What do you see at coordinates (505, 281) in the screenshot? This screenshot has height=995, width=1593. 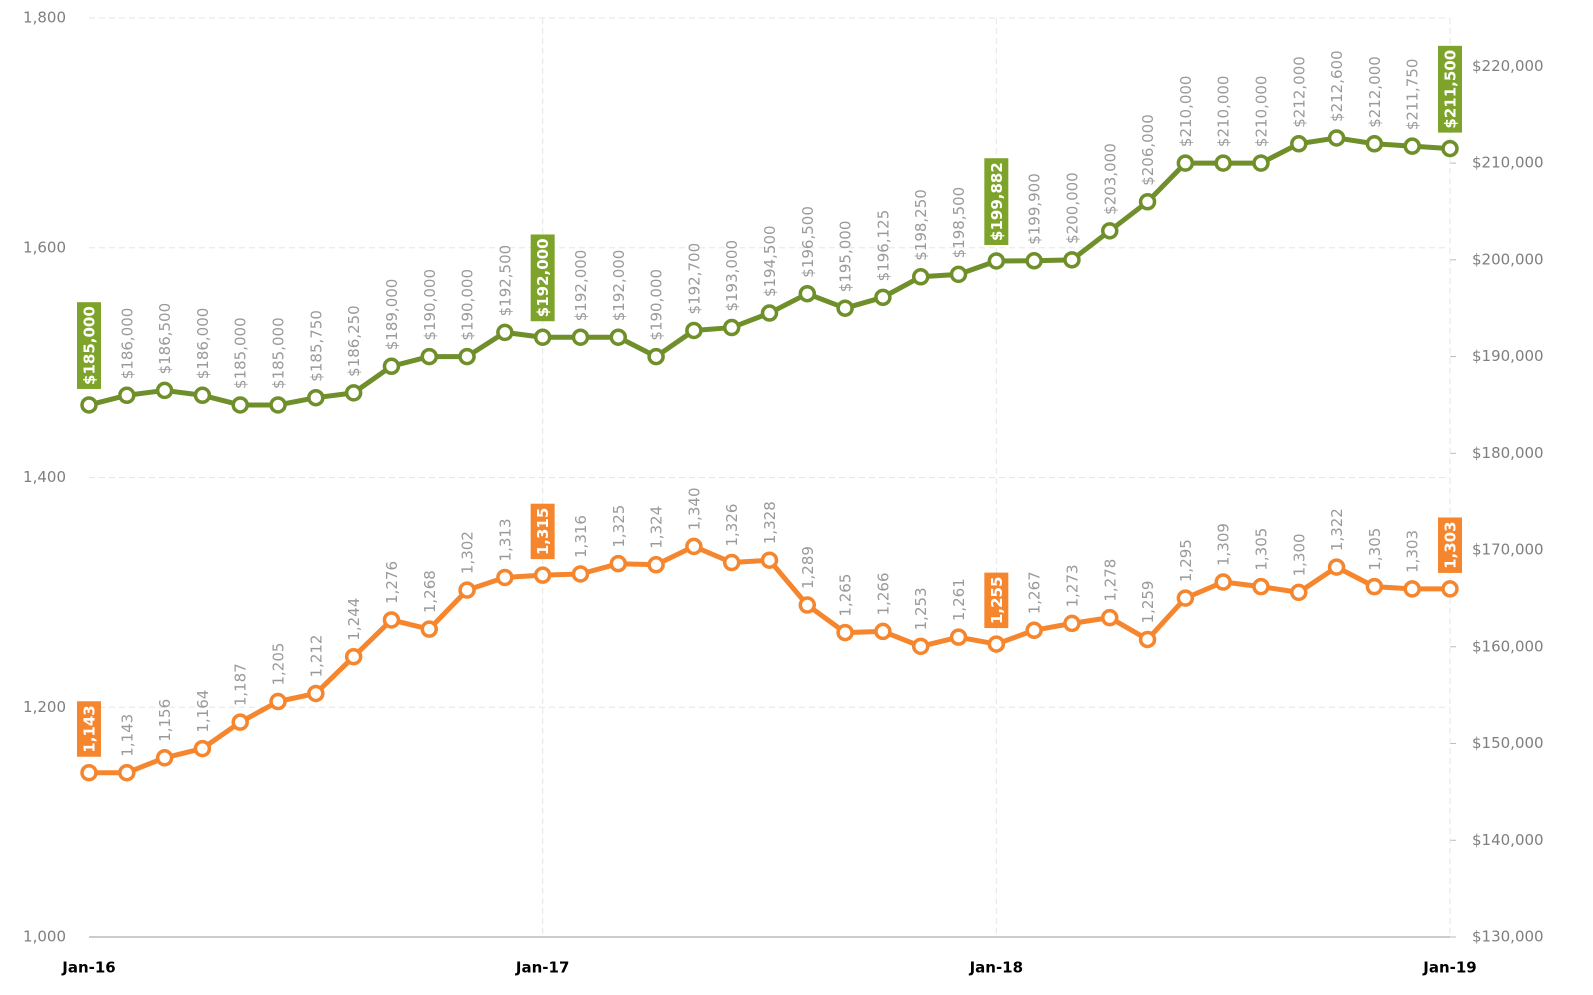 I see `value-label-group: $192,500` at bounding box center [505, 281].